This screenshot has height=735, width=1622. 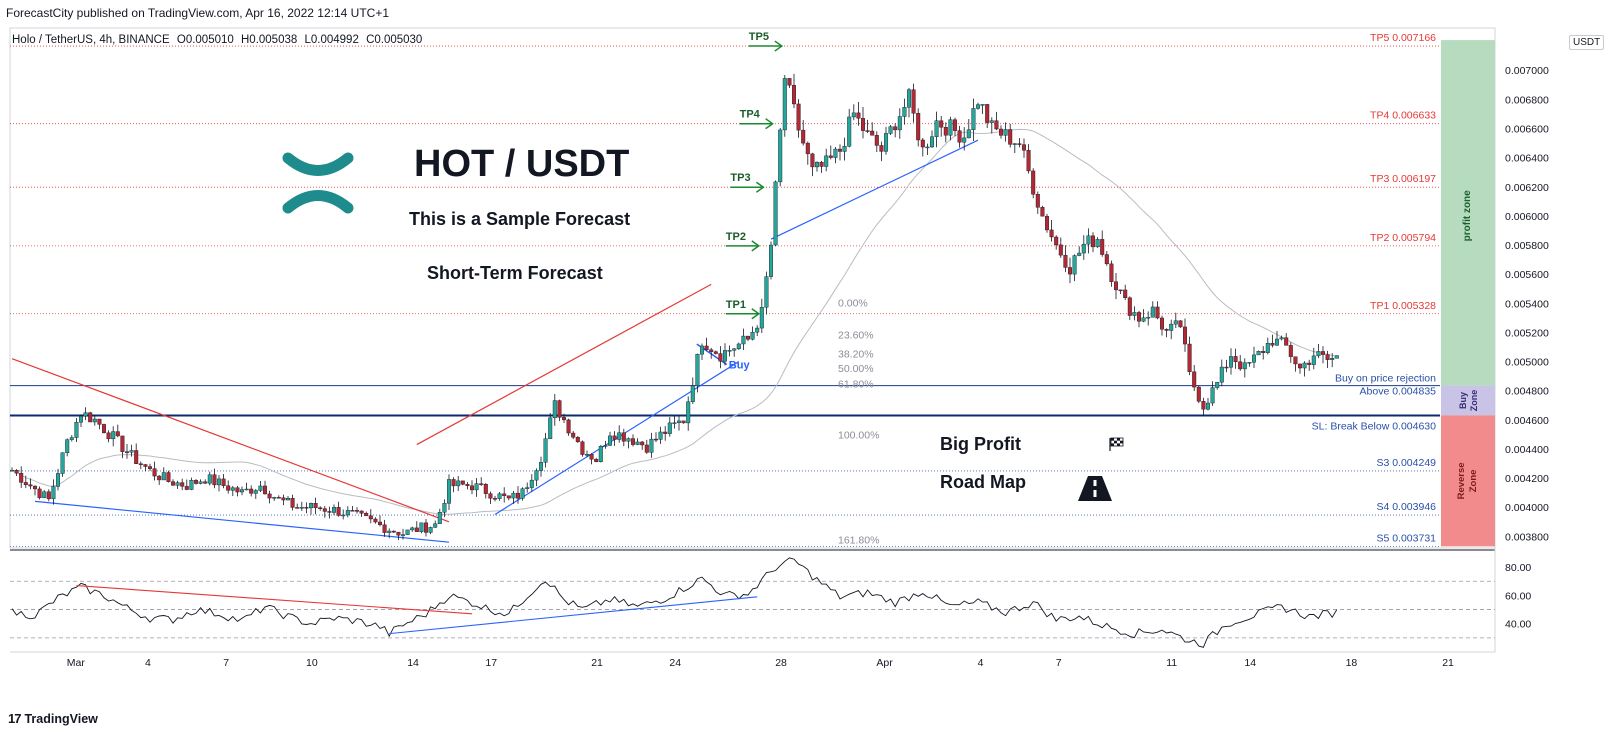 What do you see at coordinates (205, 40) in the screenshot?
I see `legend-open: O0.005010` at bounding box center [205, 40].